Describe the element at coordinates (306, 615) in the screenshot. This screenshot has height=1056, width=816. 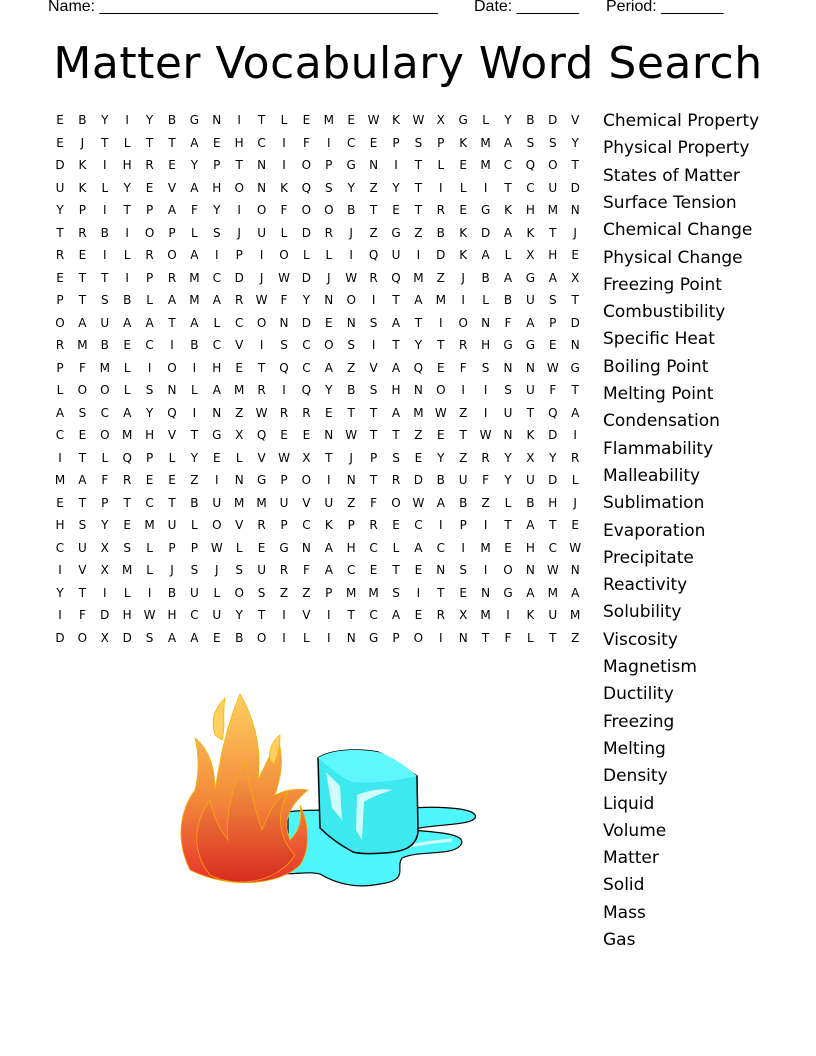
I see `grid-letter: V` at that location.